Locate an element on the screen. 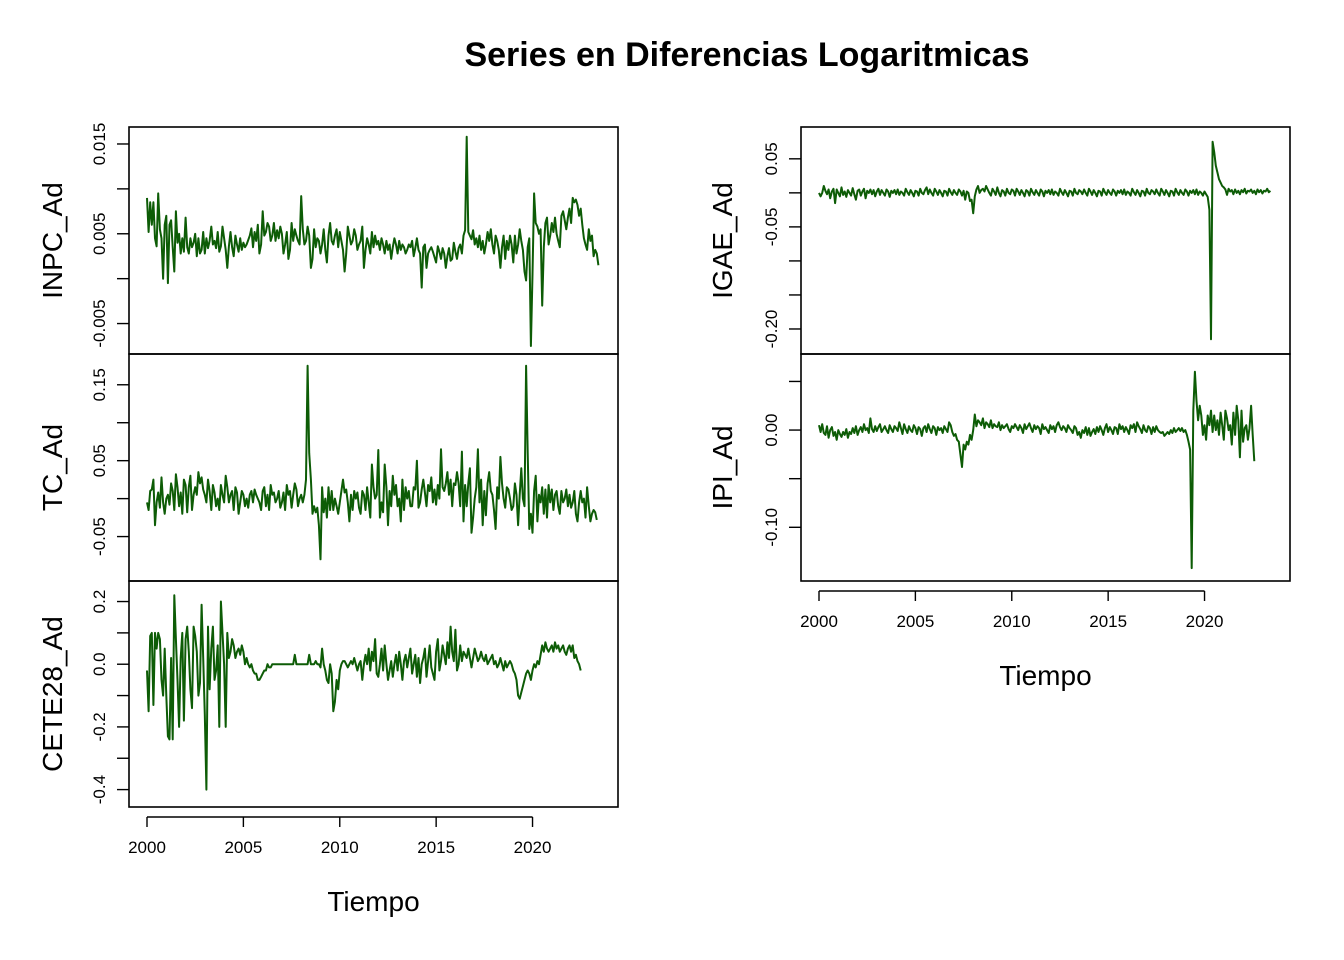 This screenshot has height=960, width=1344. y-tick-label: 0.0 is located at coordinates (99, 664).